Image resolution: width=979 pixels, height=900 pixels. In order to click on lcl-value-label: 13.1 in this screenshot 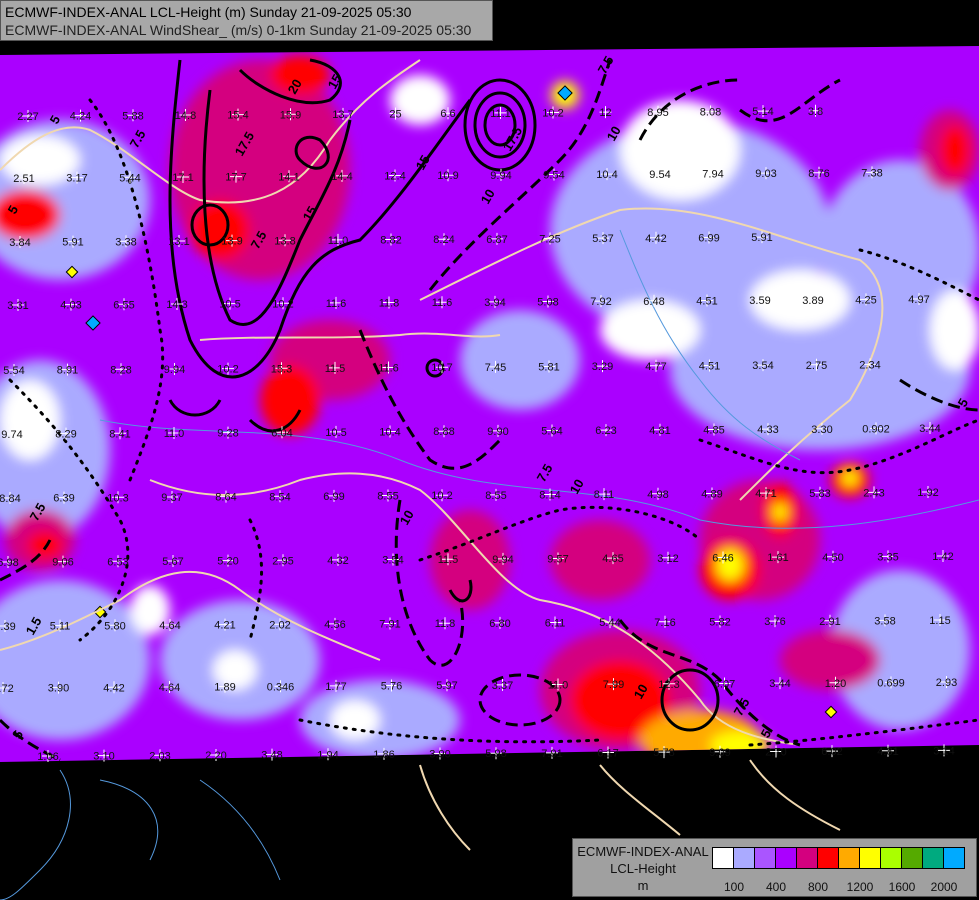, I will do `click(178, 242)`.